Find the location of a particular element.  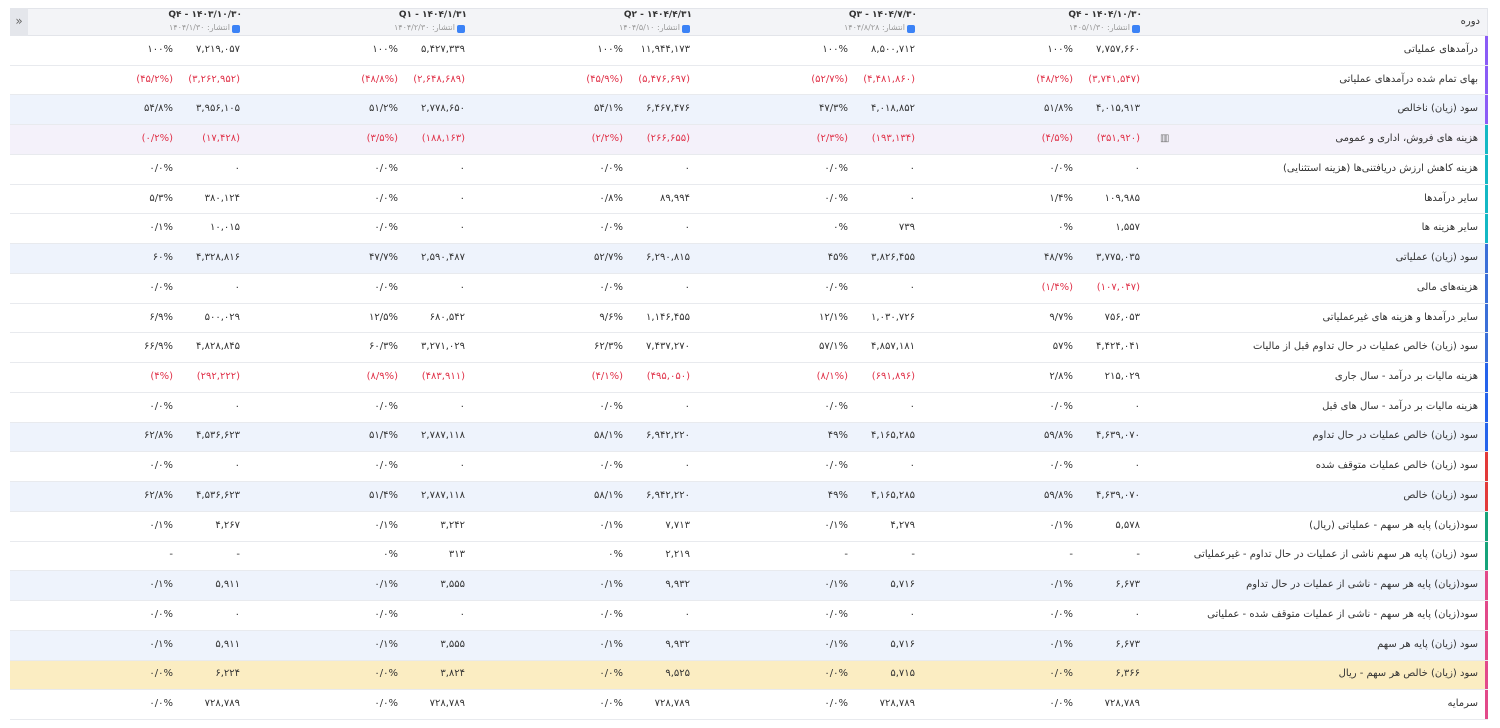

row-label: سود (زیان) خالص عملیات در حال تداوم is located at coordinates (1395, 436).